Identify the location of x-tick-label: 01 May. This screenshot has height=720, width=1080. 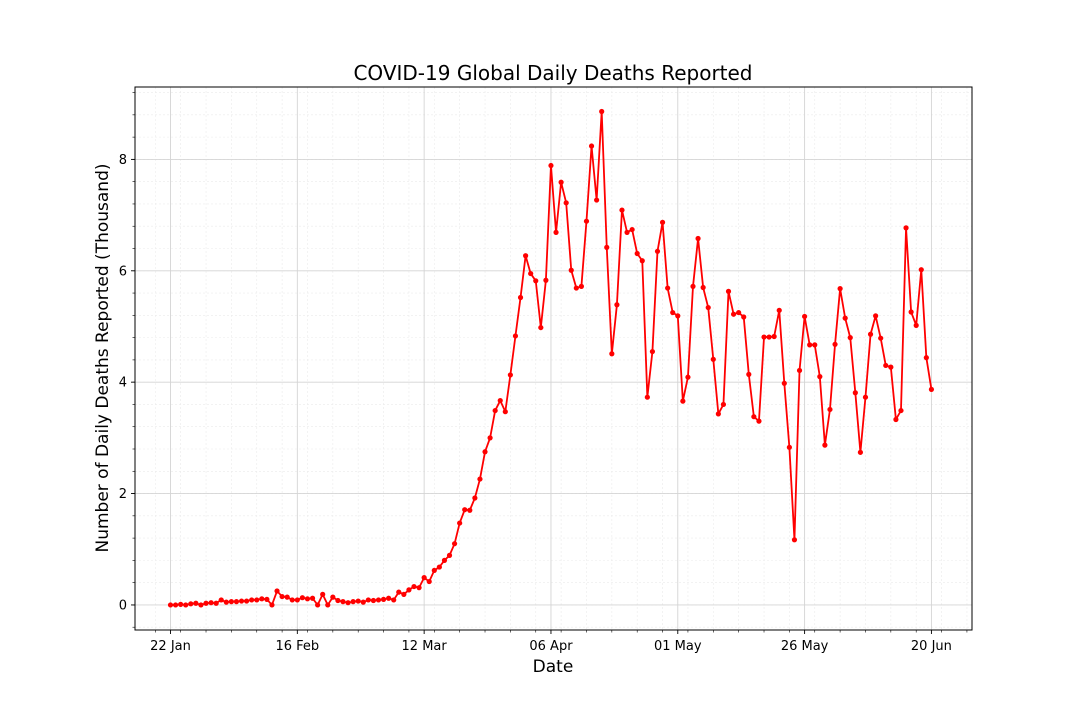
(678, 646).